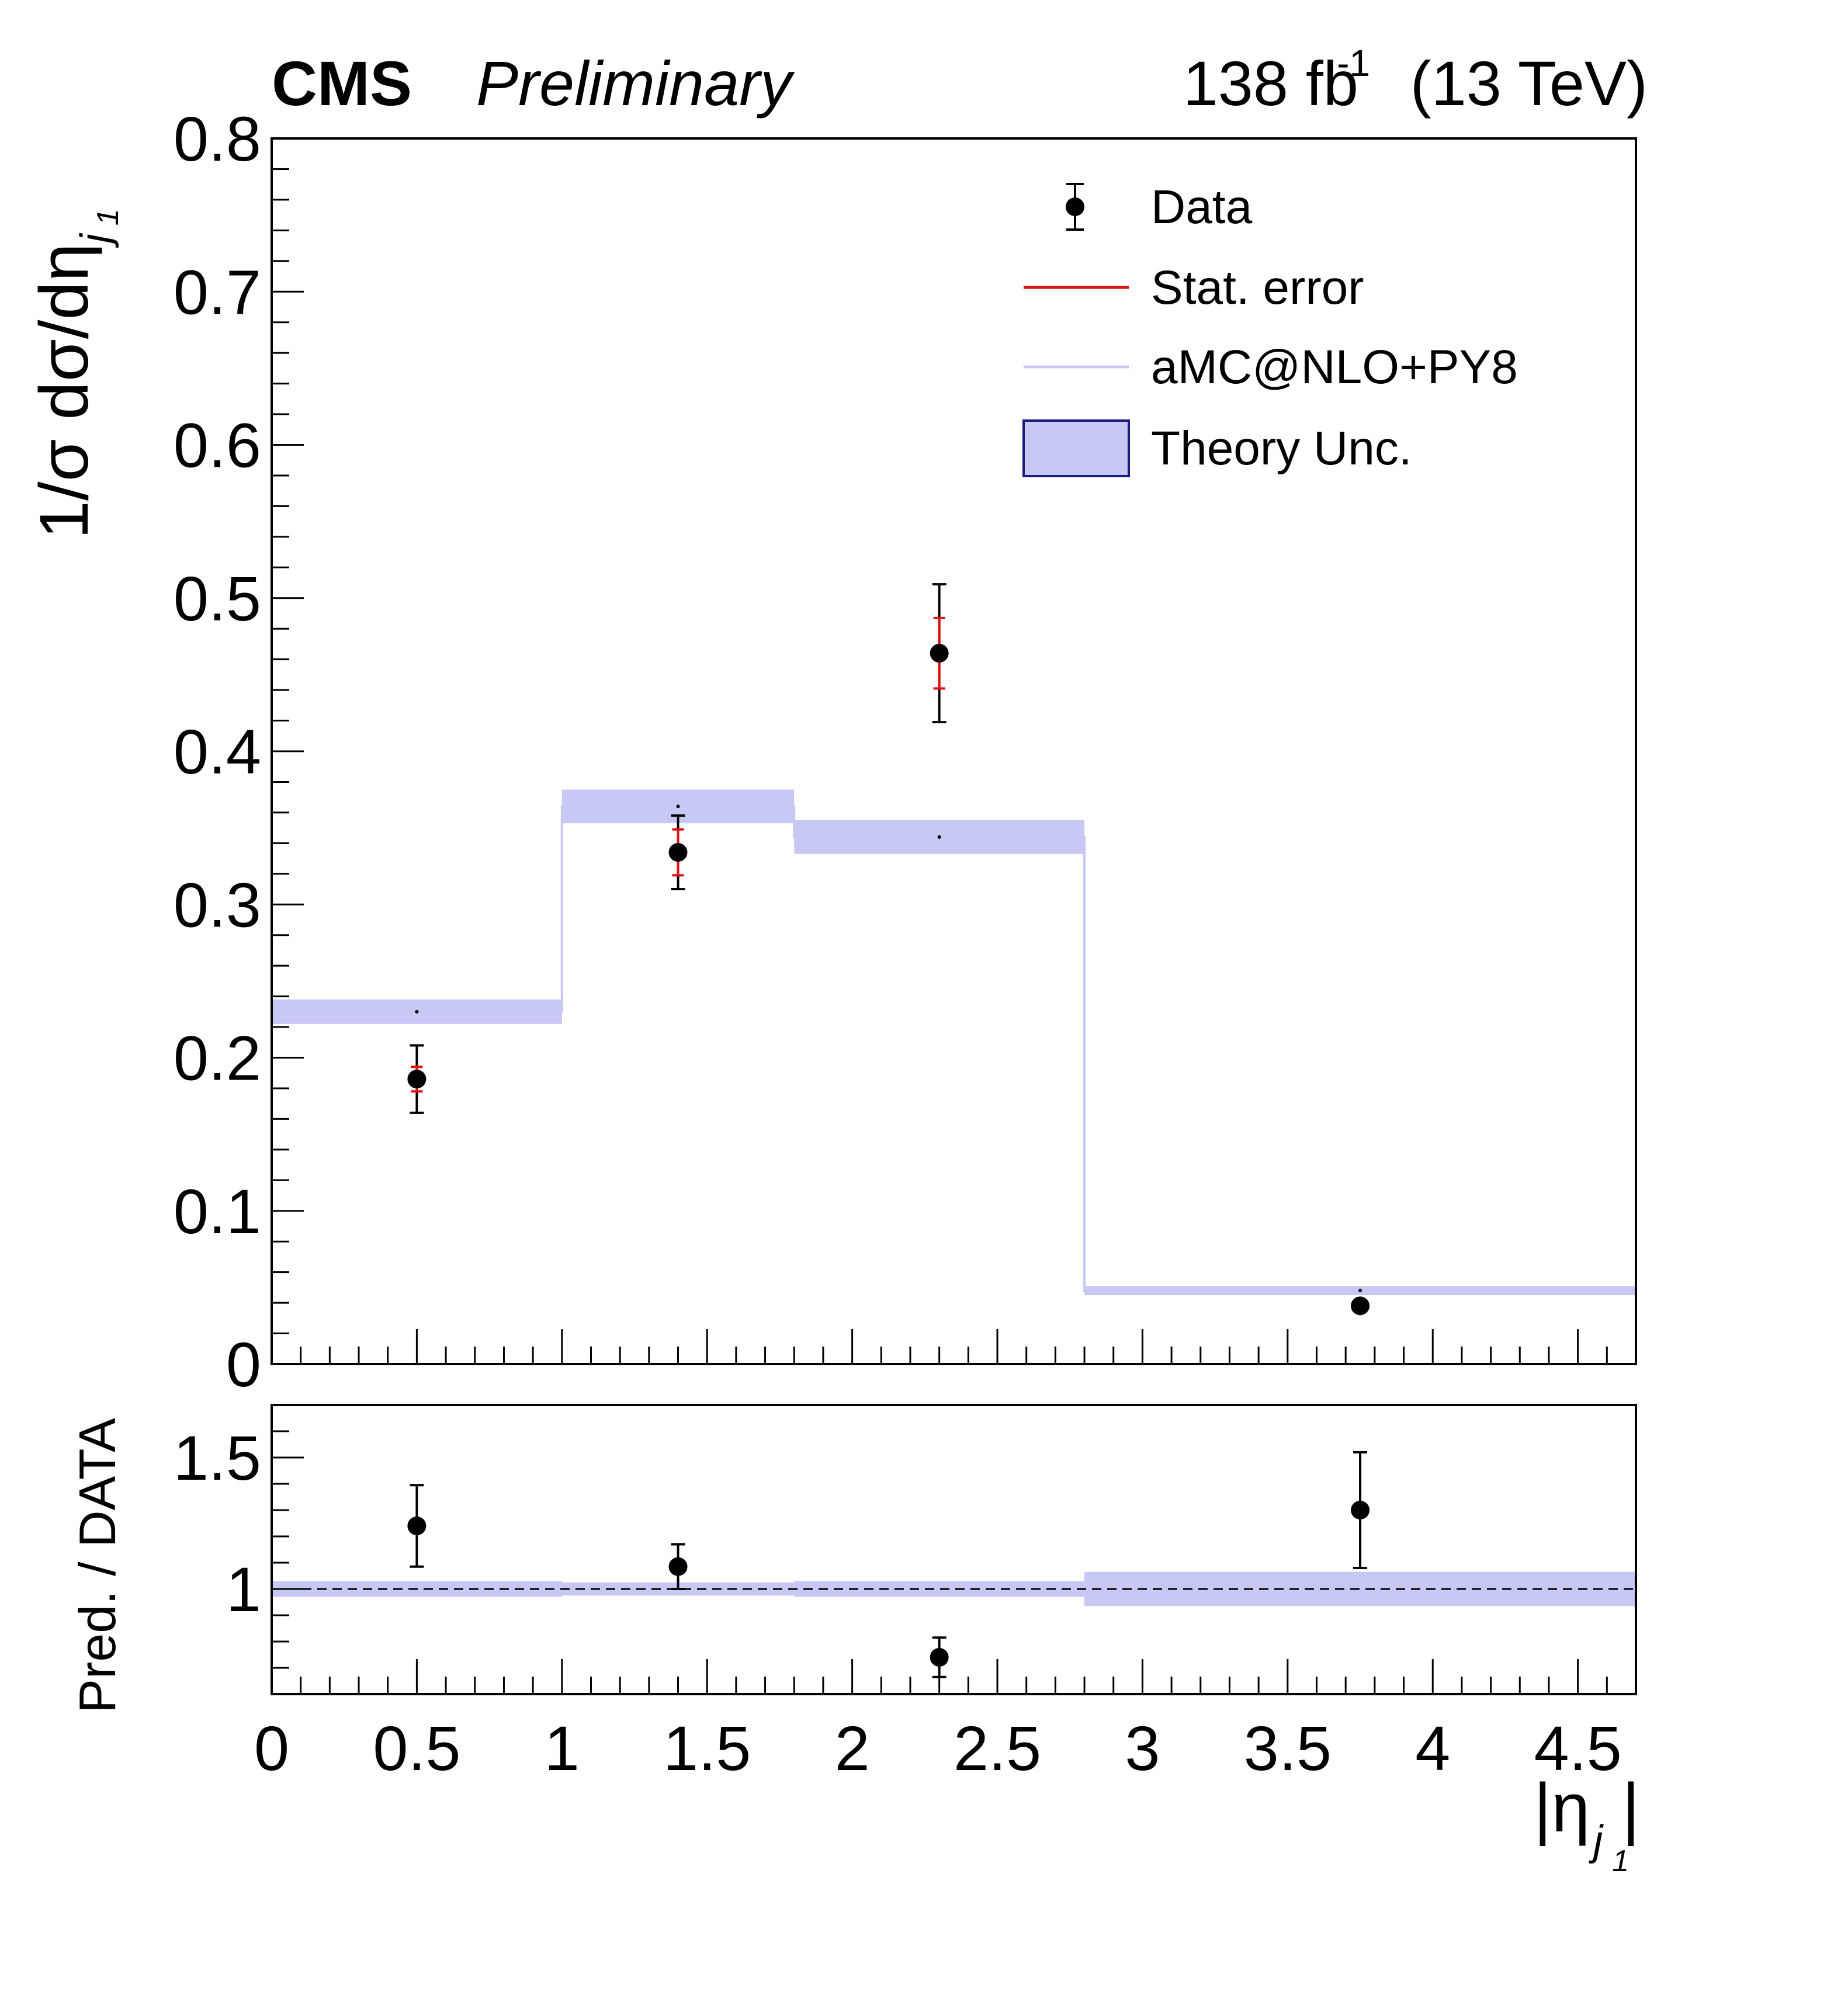 This screenshot has height=2016, width=1841. What do you see at coordinates (218, 598) in the screenshot?
I see `y-tick-label-5: 0.5` at bounding box center [218, 598].